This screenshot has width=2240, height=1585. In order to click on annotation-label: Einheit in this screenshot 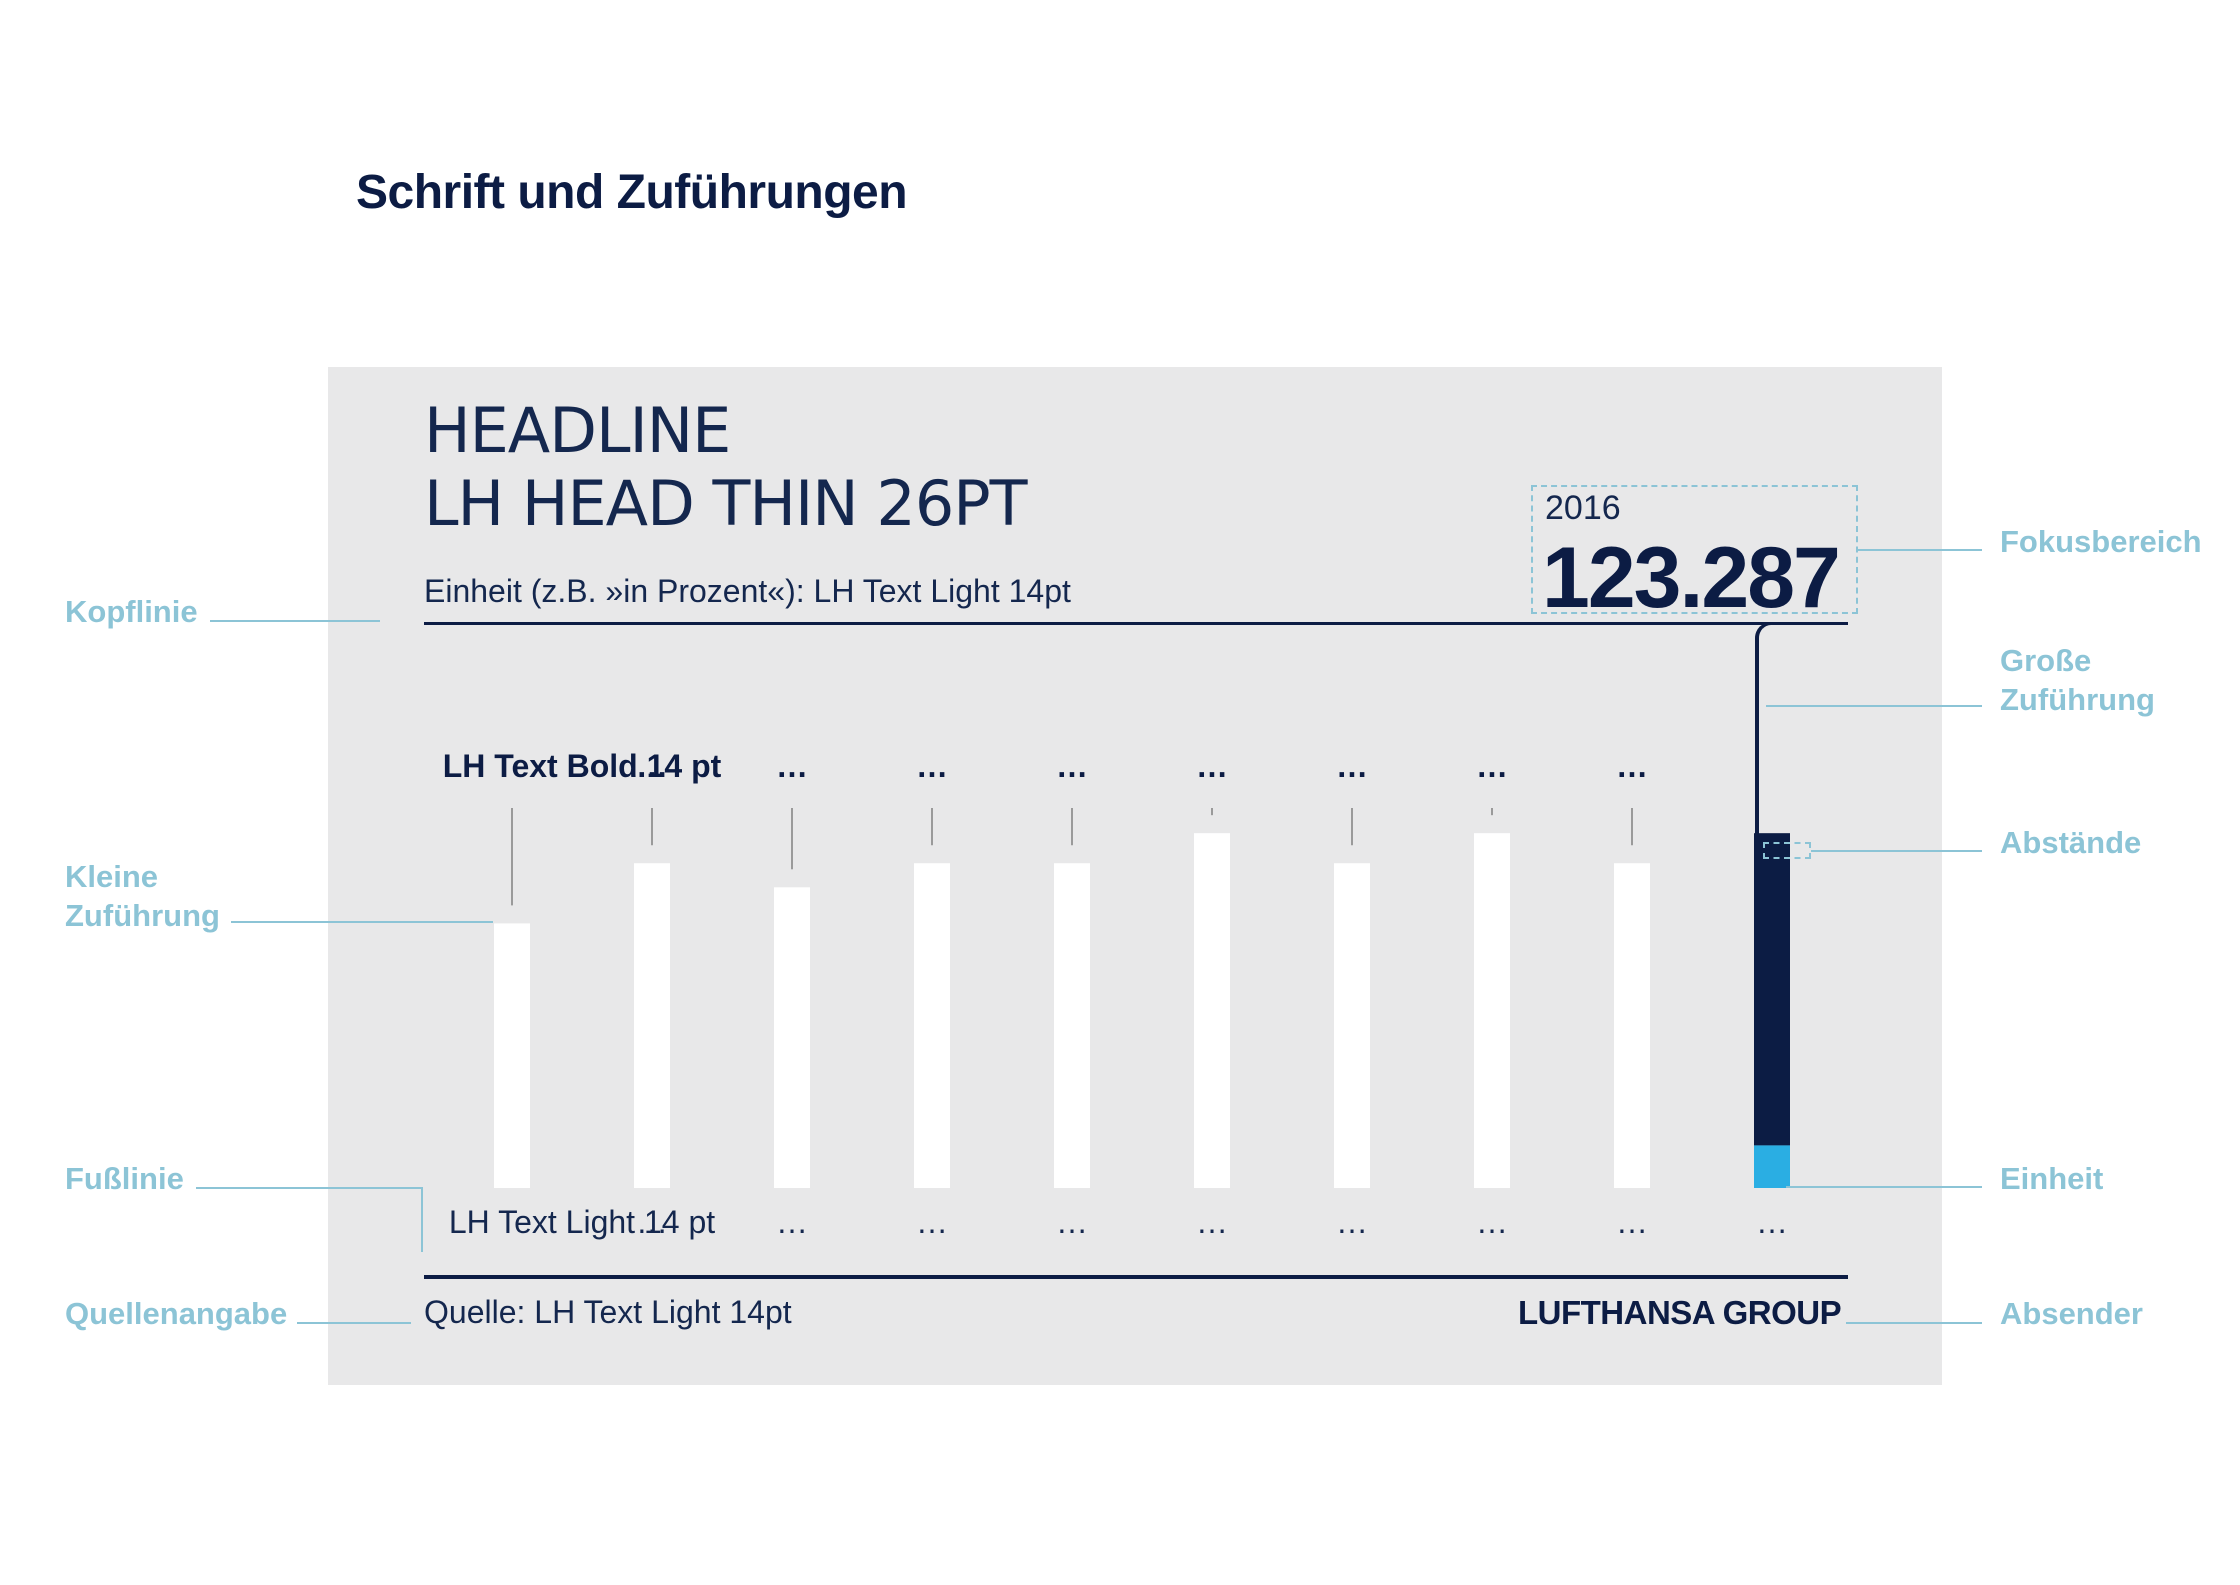, I will do `click(2052, 1178)`.